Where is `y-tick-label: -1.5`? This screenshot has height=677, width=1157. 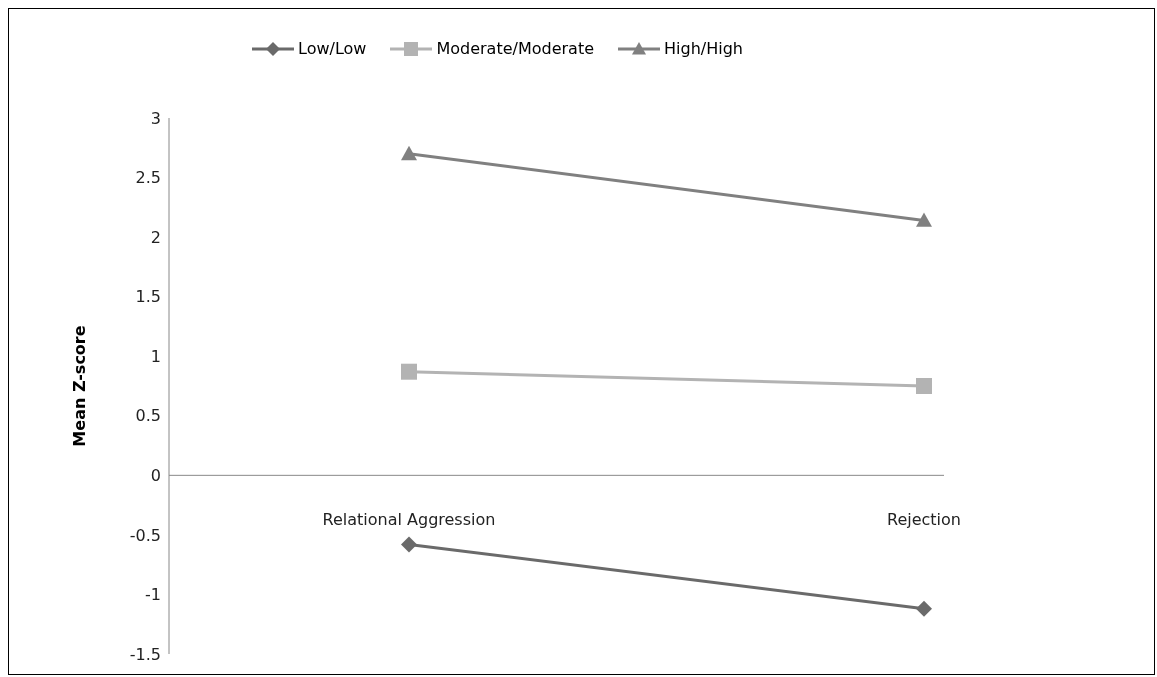
y-tick-label: -1.5 is located at coordinates (145, 654).